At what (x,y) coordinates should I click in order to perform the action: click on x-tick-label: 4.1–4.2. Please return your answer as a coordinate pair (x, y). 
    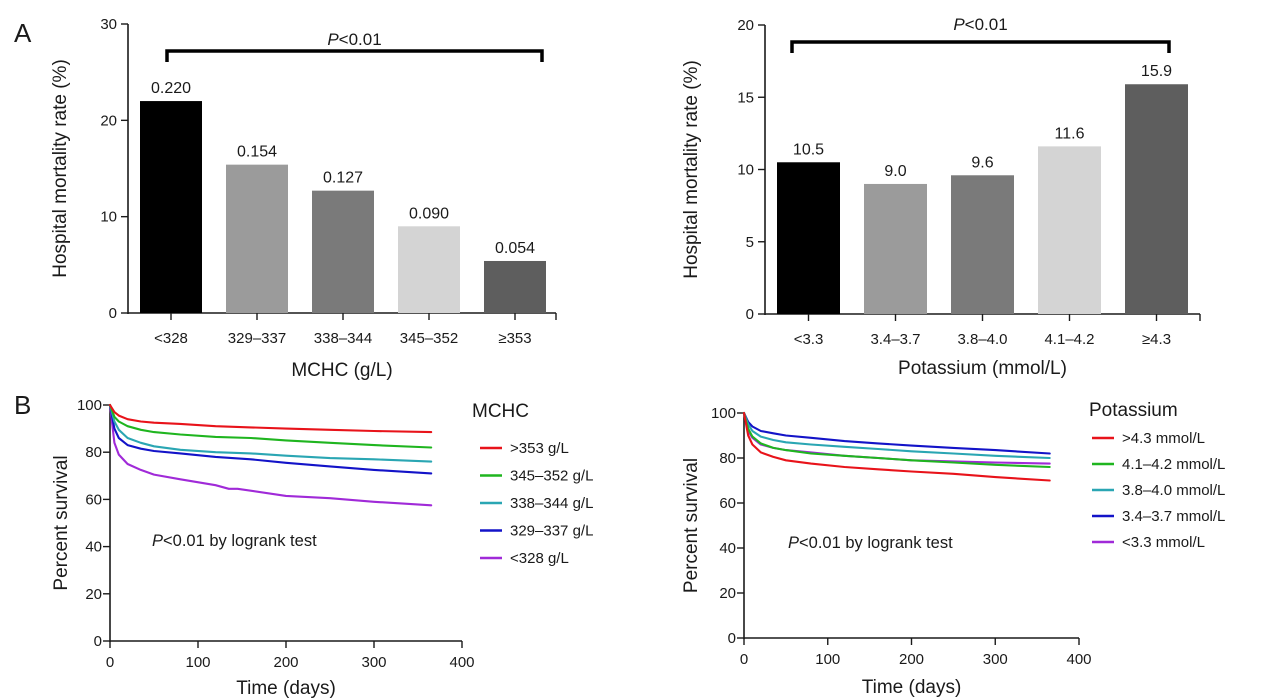
    Looking at the image, I should click on (1069, 339).